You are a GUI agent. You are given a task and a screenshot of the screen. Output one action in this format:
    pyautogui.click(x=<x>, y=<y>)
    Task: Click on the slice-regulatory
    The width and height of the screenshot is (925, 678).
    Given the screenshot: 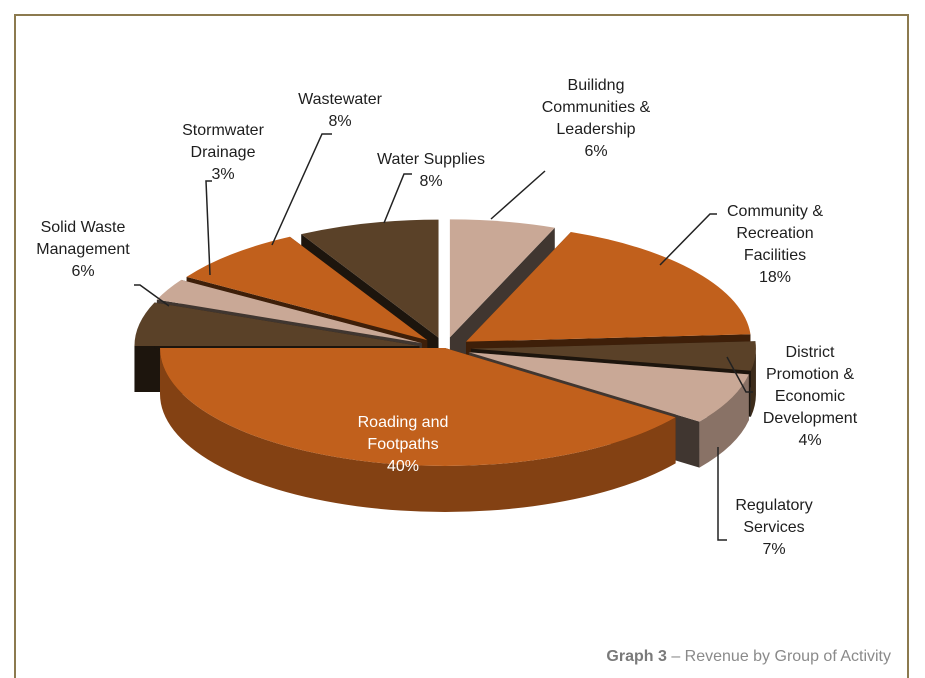 What is the action you would take?
    pyautogui.click(x=608, y=387)
    